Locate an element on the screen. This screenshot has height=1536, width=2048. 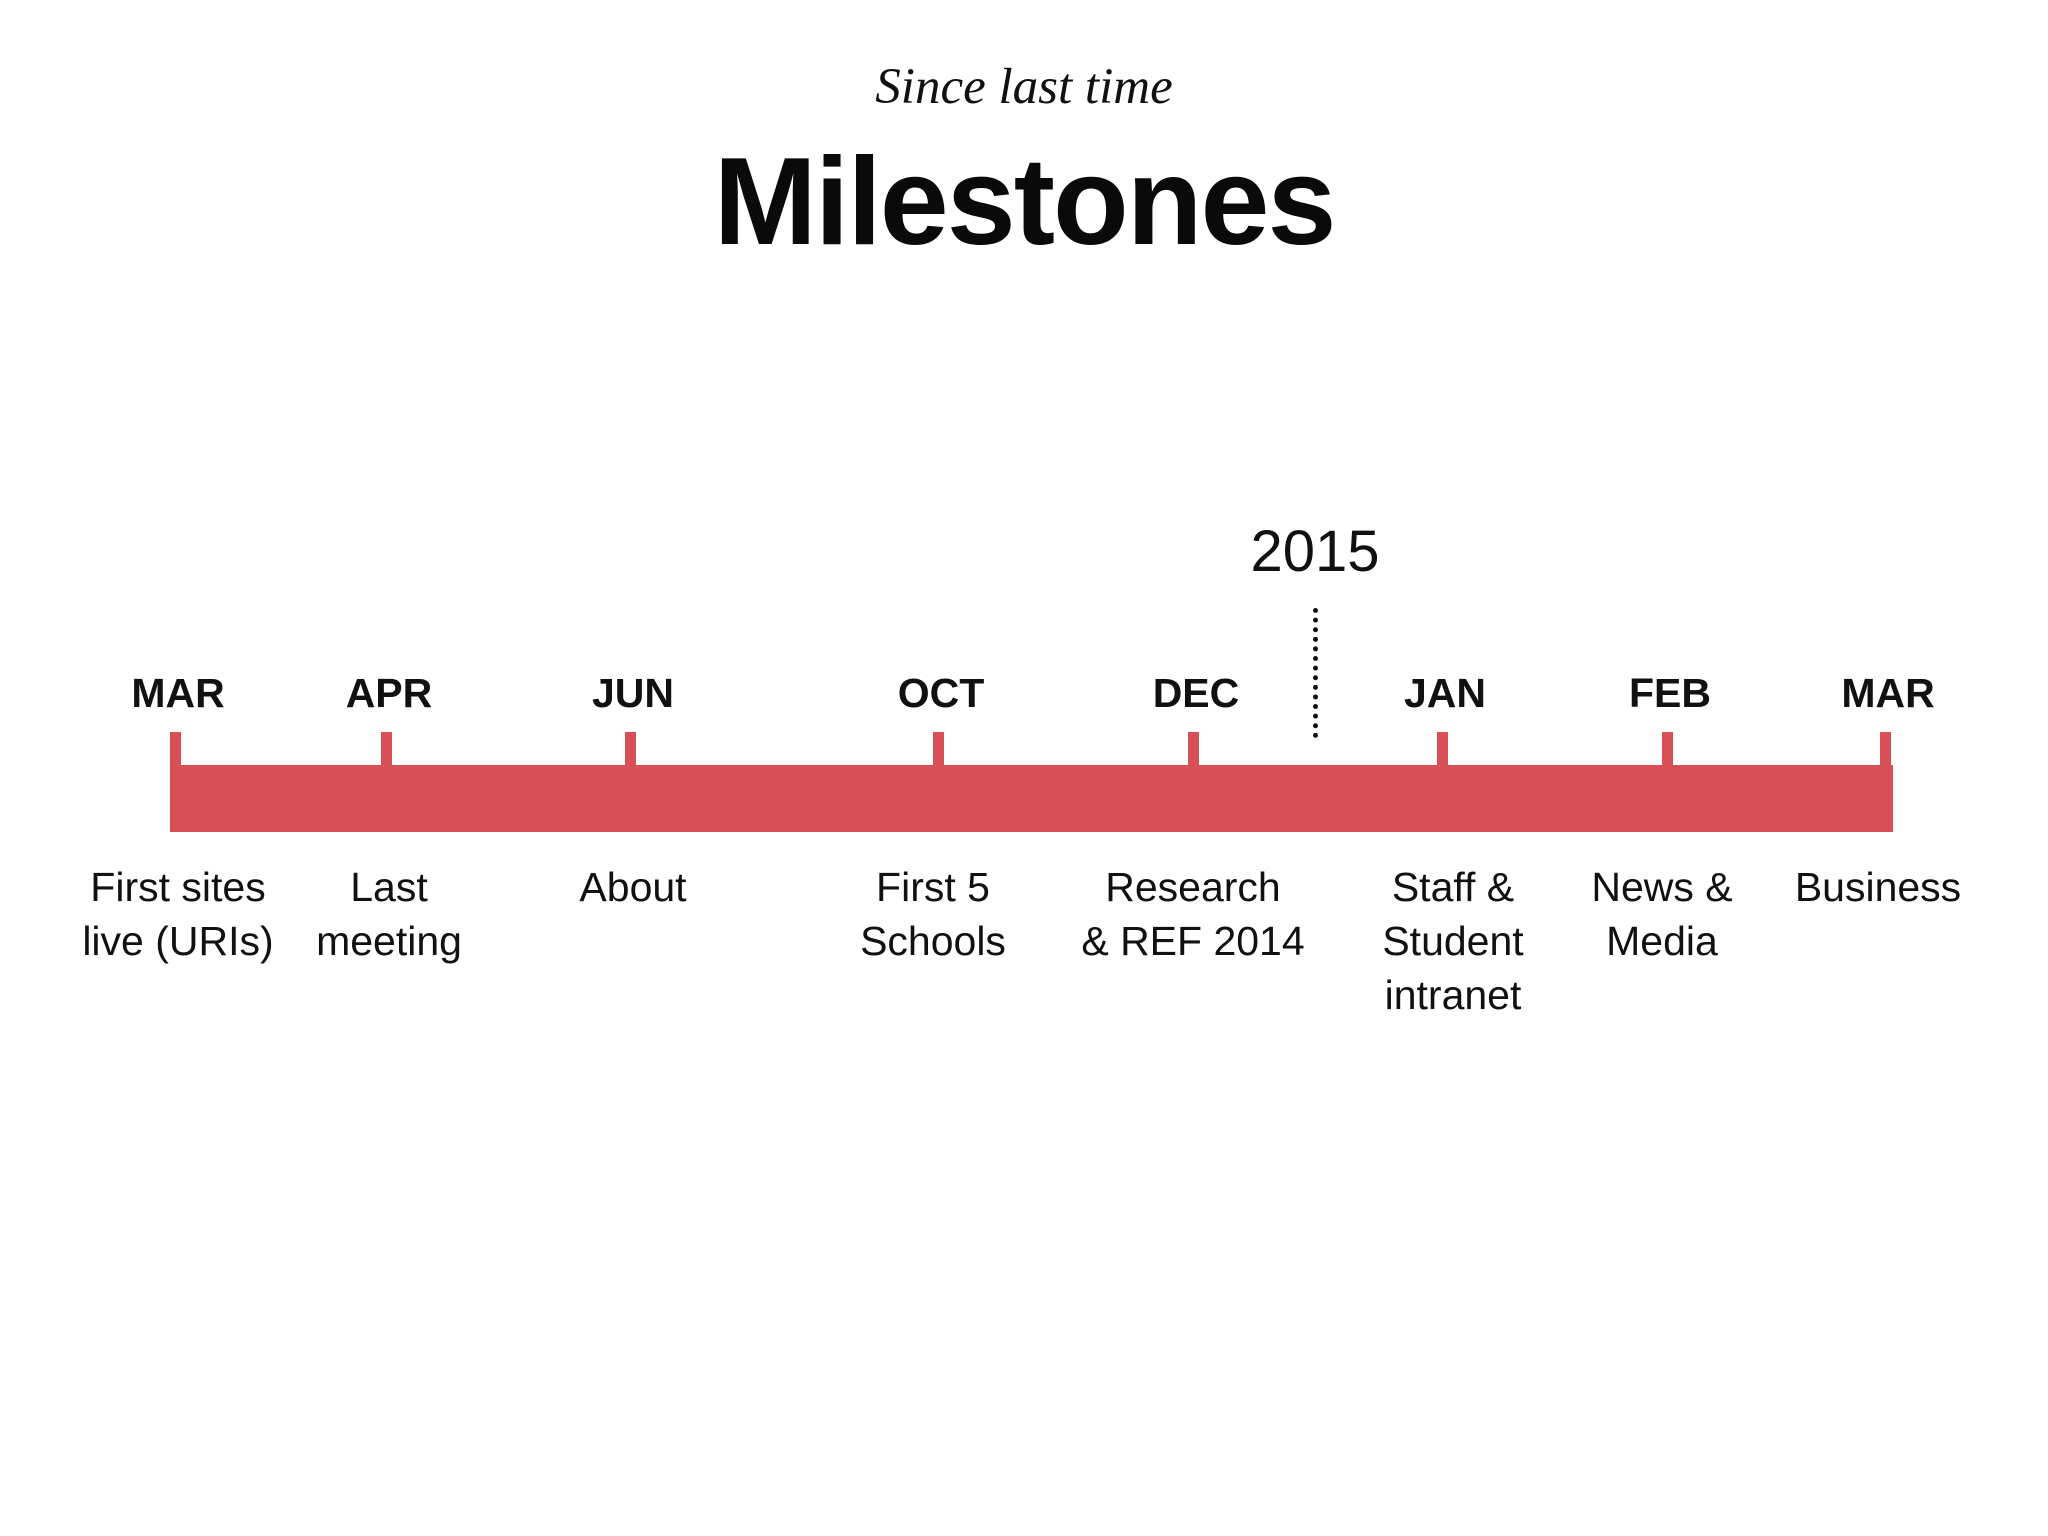
milestone-label: Research & REF 2014 is located at coordinates (1193, 914).